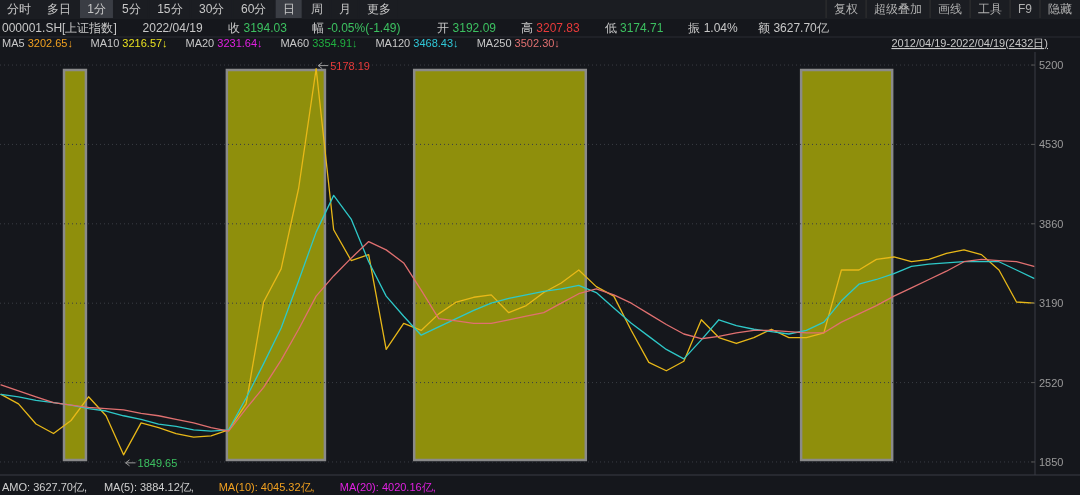  What do you see at coordinates (969, 43) in the screenshot?
I see `text: 2012/04/19-2022/04/19(2432日)` at bounding box center [969, 43].